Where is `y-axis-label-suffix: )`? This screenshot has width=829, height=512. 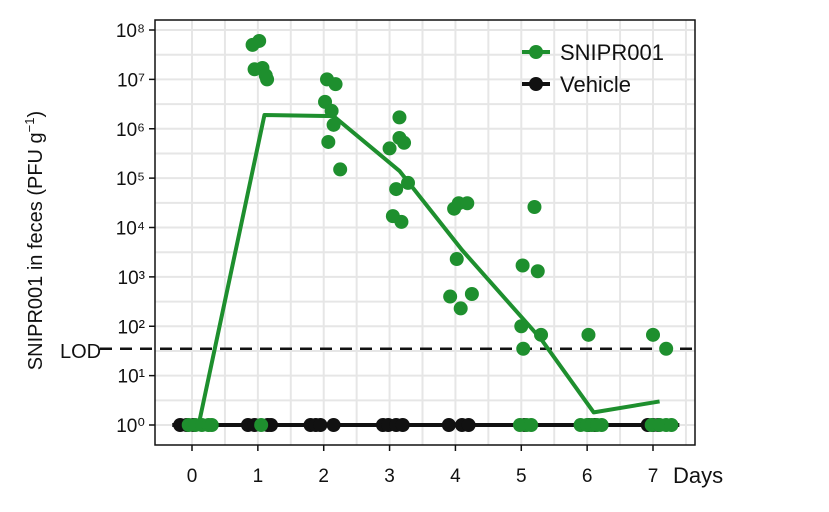 y-axis-label-suffix: ) is located at coordinates (36, 114).